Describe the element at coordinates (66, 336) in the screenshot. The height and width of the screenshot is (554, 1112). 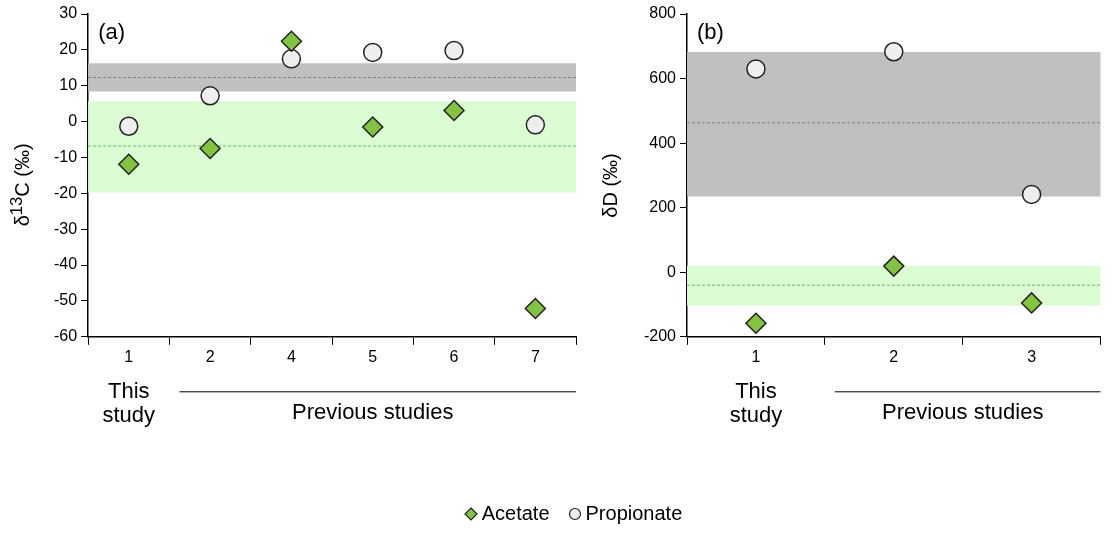
I see `y-tick-label: -60` at that location.